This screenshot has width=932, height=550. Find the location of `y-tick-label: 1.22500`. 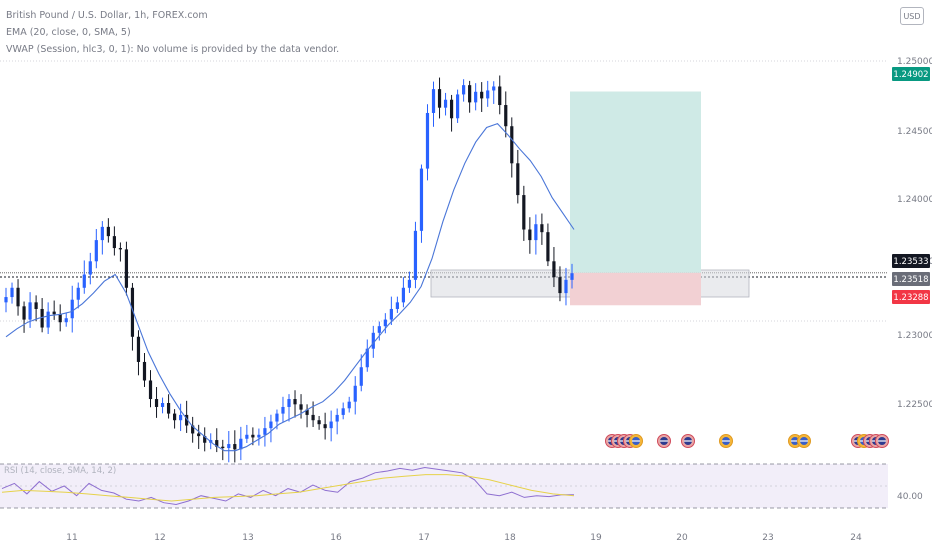

y-tick-label: 1.22500 is located at coordinates (914, 405).